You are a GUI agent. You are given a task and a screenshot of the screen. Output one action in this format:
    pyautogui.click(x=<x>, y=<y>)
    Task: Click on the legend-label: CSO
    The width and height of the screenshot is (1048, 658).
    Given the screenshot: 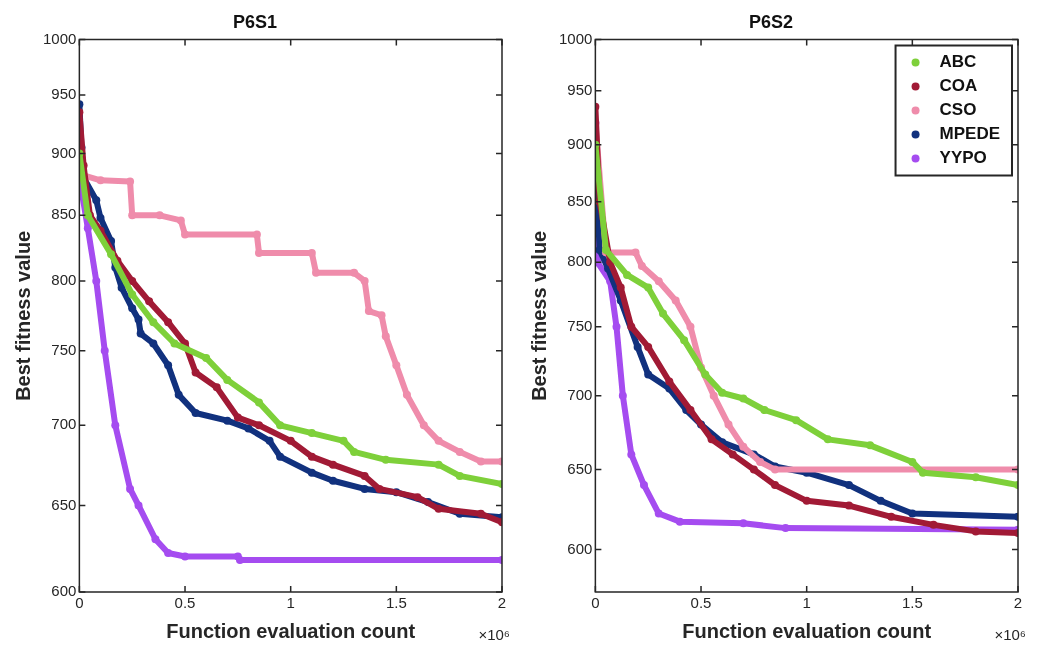 What is the action you would take?
    pyautogui.click(x=958, y=110)
    